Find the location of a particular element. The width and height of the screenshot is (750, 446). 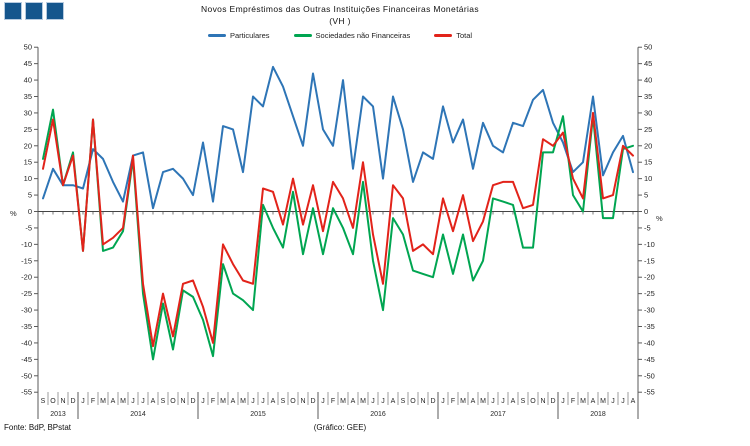

svg-text: -30 is located at coordinates (649, 310).